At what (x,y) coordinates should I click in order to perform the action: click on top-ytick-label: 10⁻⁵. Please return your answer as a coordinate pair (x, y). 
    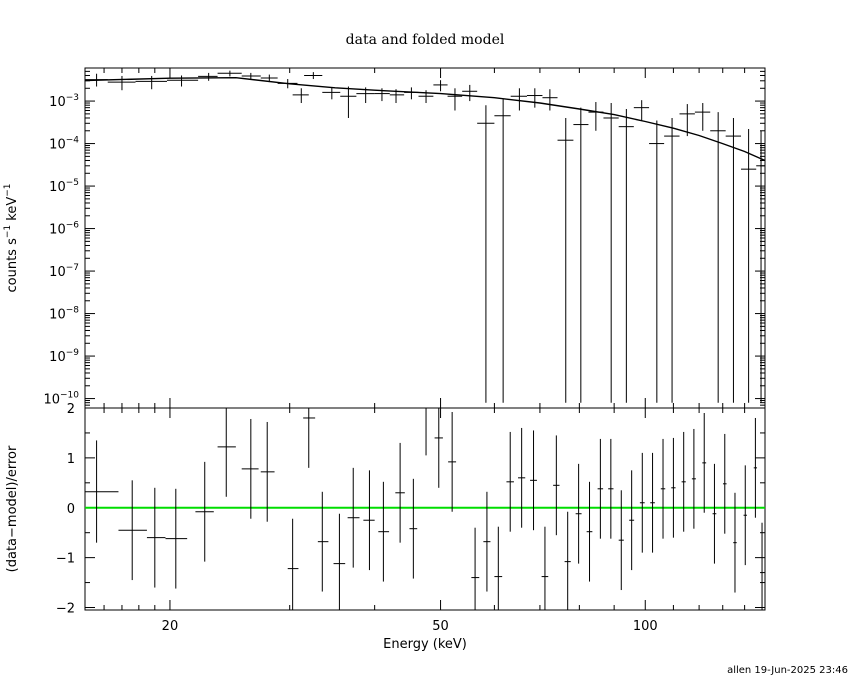
    Looking at the image, I should click on (64, 186).